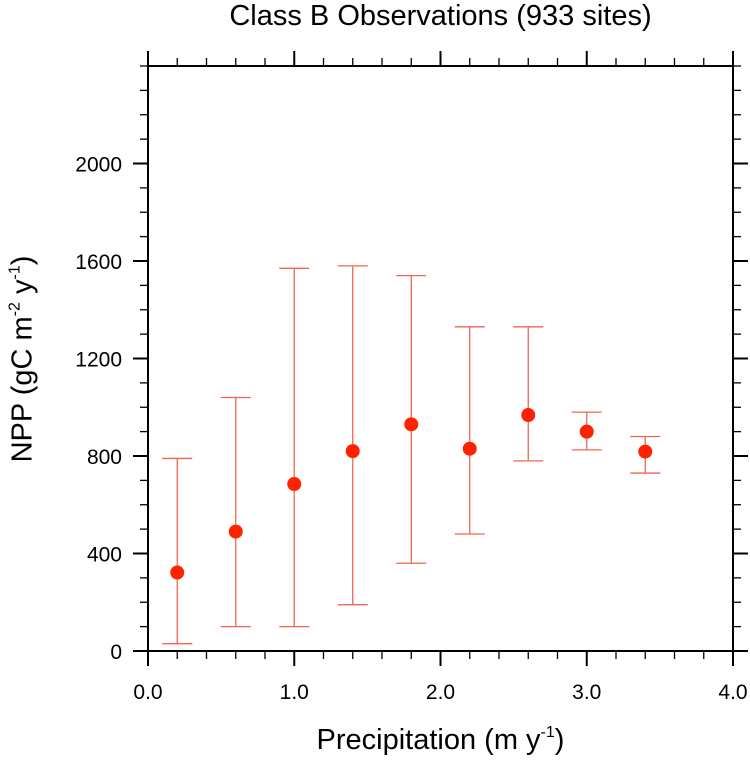 The width and height of the screenshot is (750, 762). What do you see at coordinates (294, 692) in the screenshot?
I see `x-tick-label: 1.0` at bounding box center [294, 692].